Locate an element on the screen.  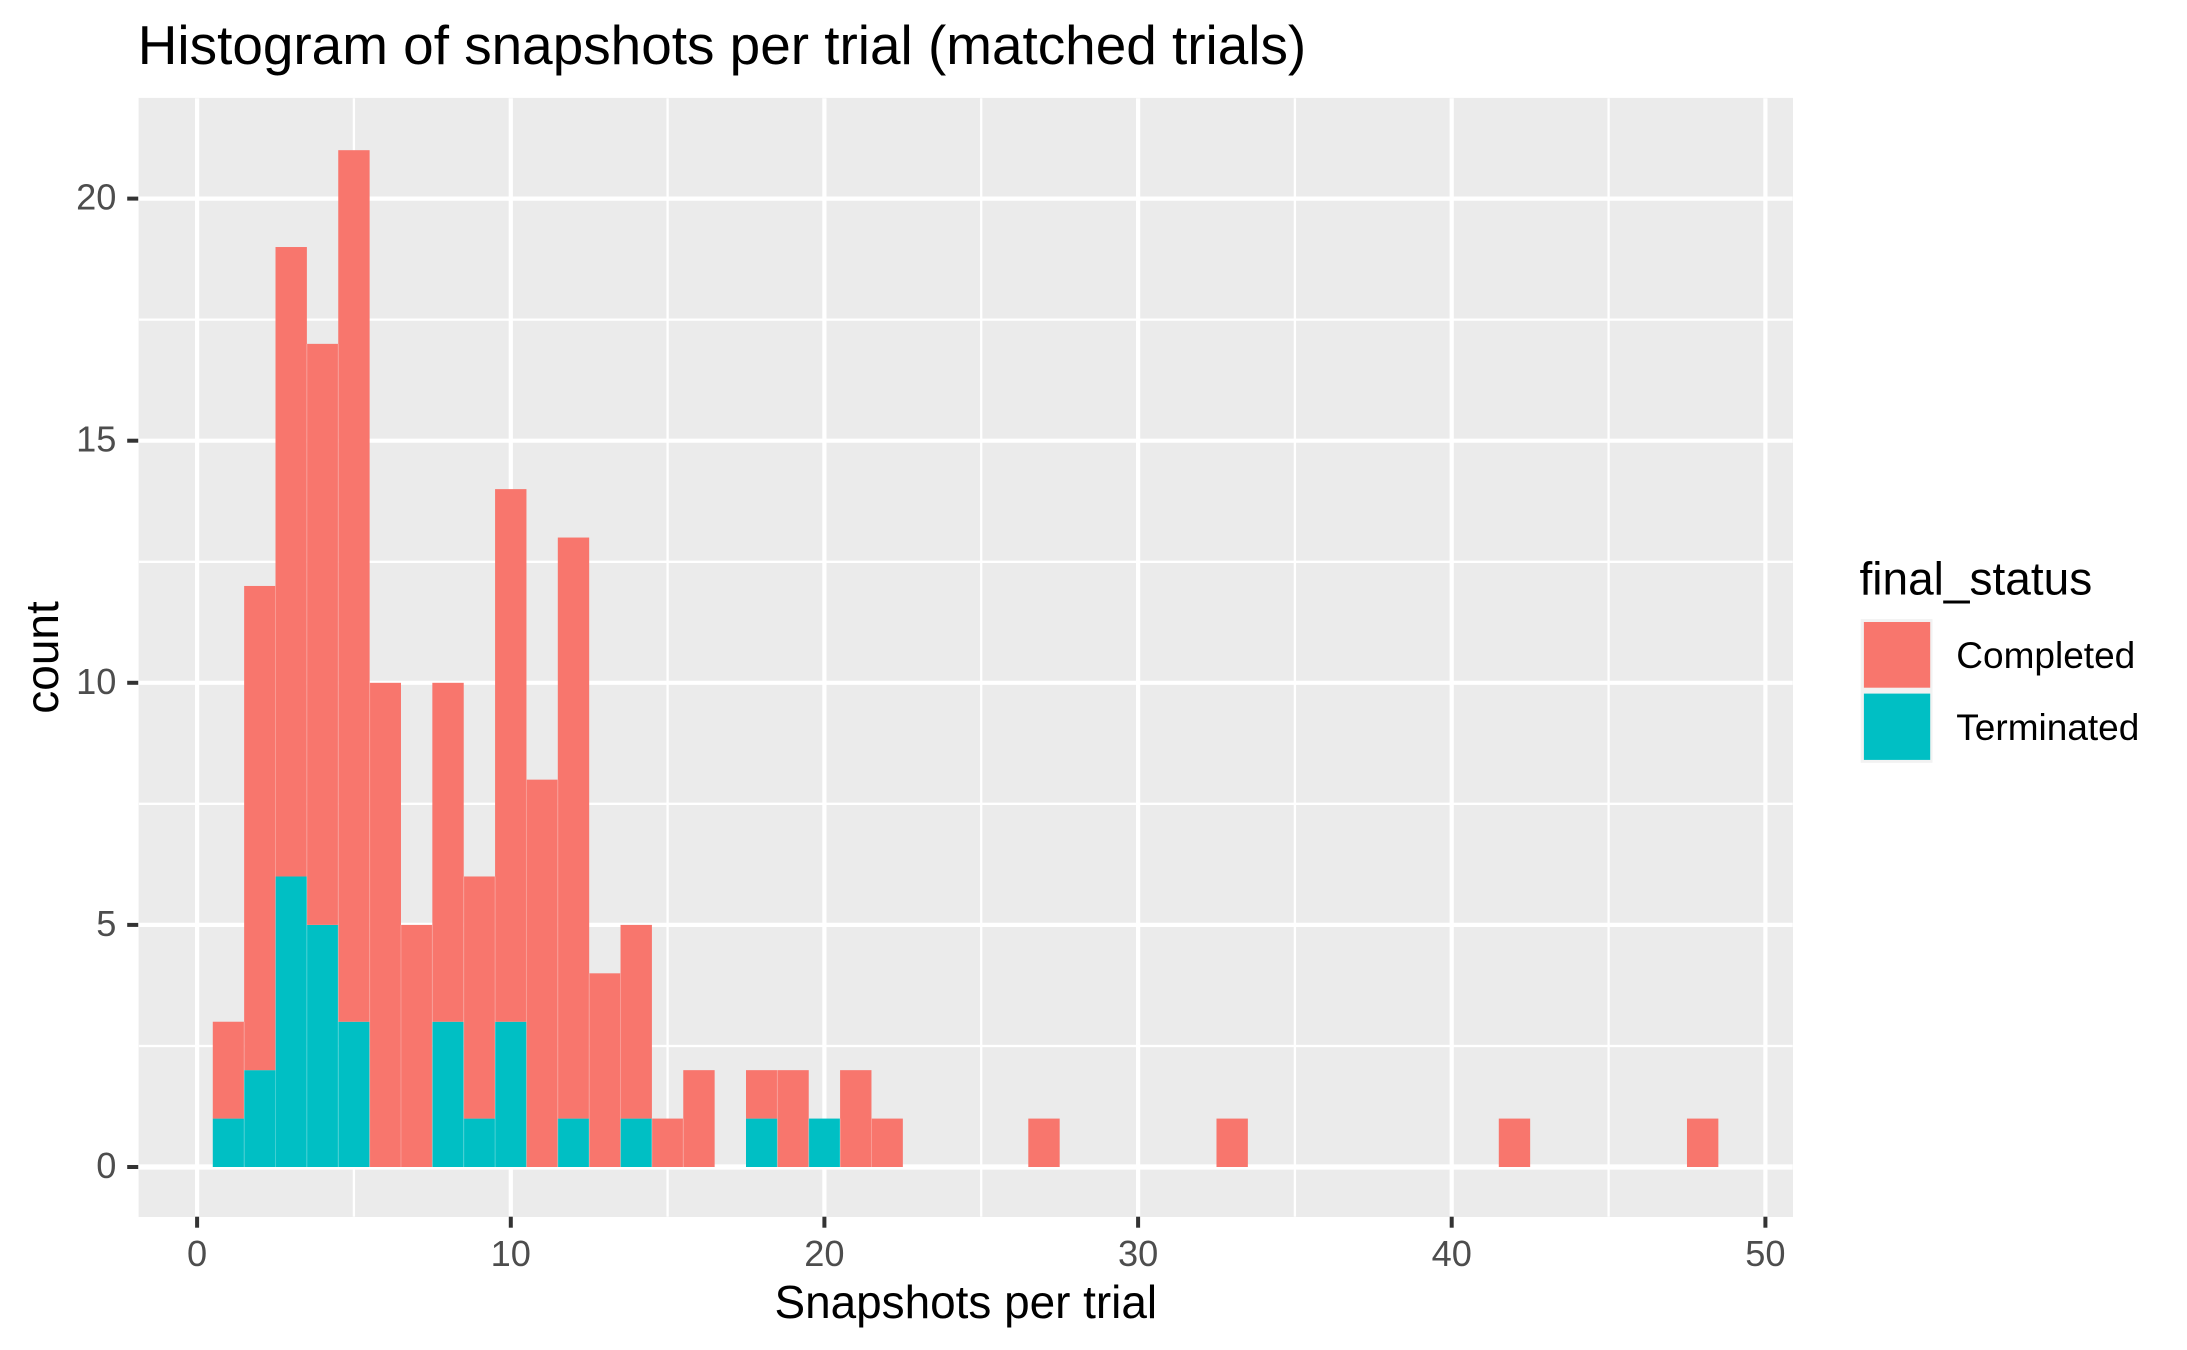
svg-text: 15 is located at coordinates (96, 439).